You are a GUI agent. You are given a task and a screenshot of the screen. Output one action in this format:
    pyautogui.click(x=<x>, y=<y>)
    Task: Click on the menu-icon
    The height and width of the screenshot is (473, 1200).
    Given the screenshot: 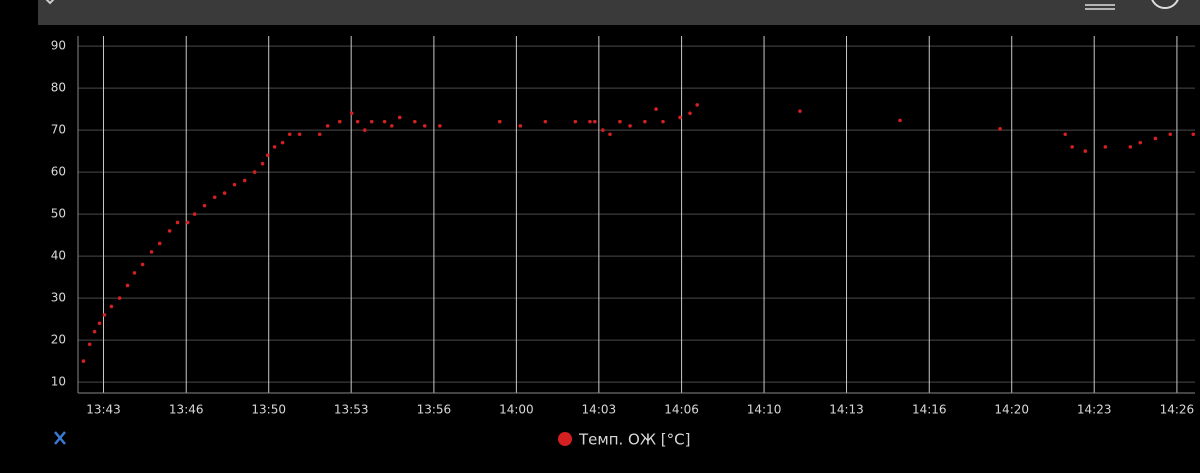 What is the action you would take?
    pyautogui.click(x=1100, y=7)
    